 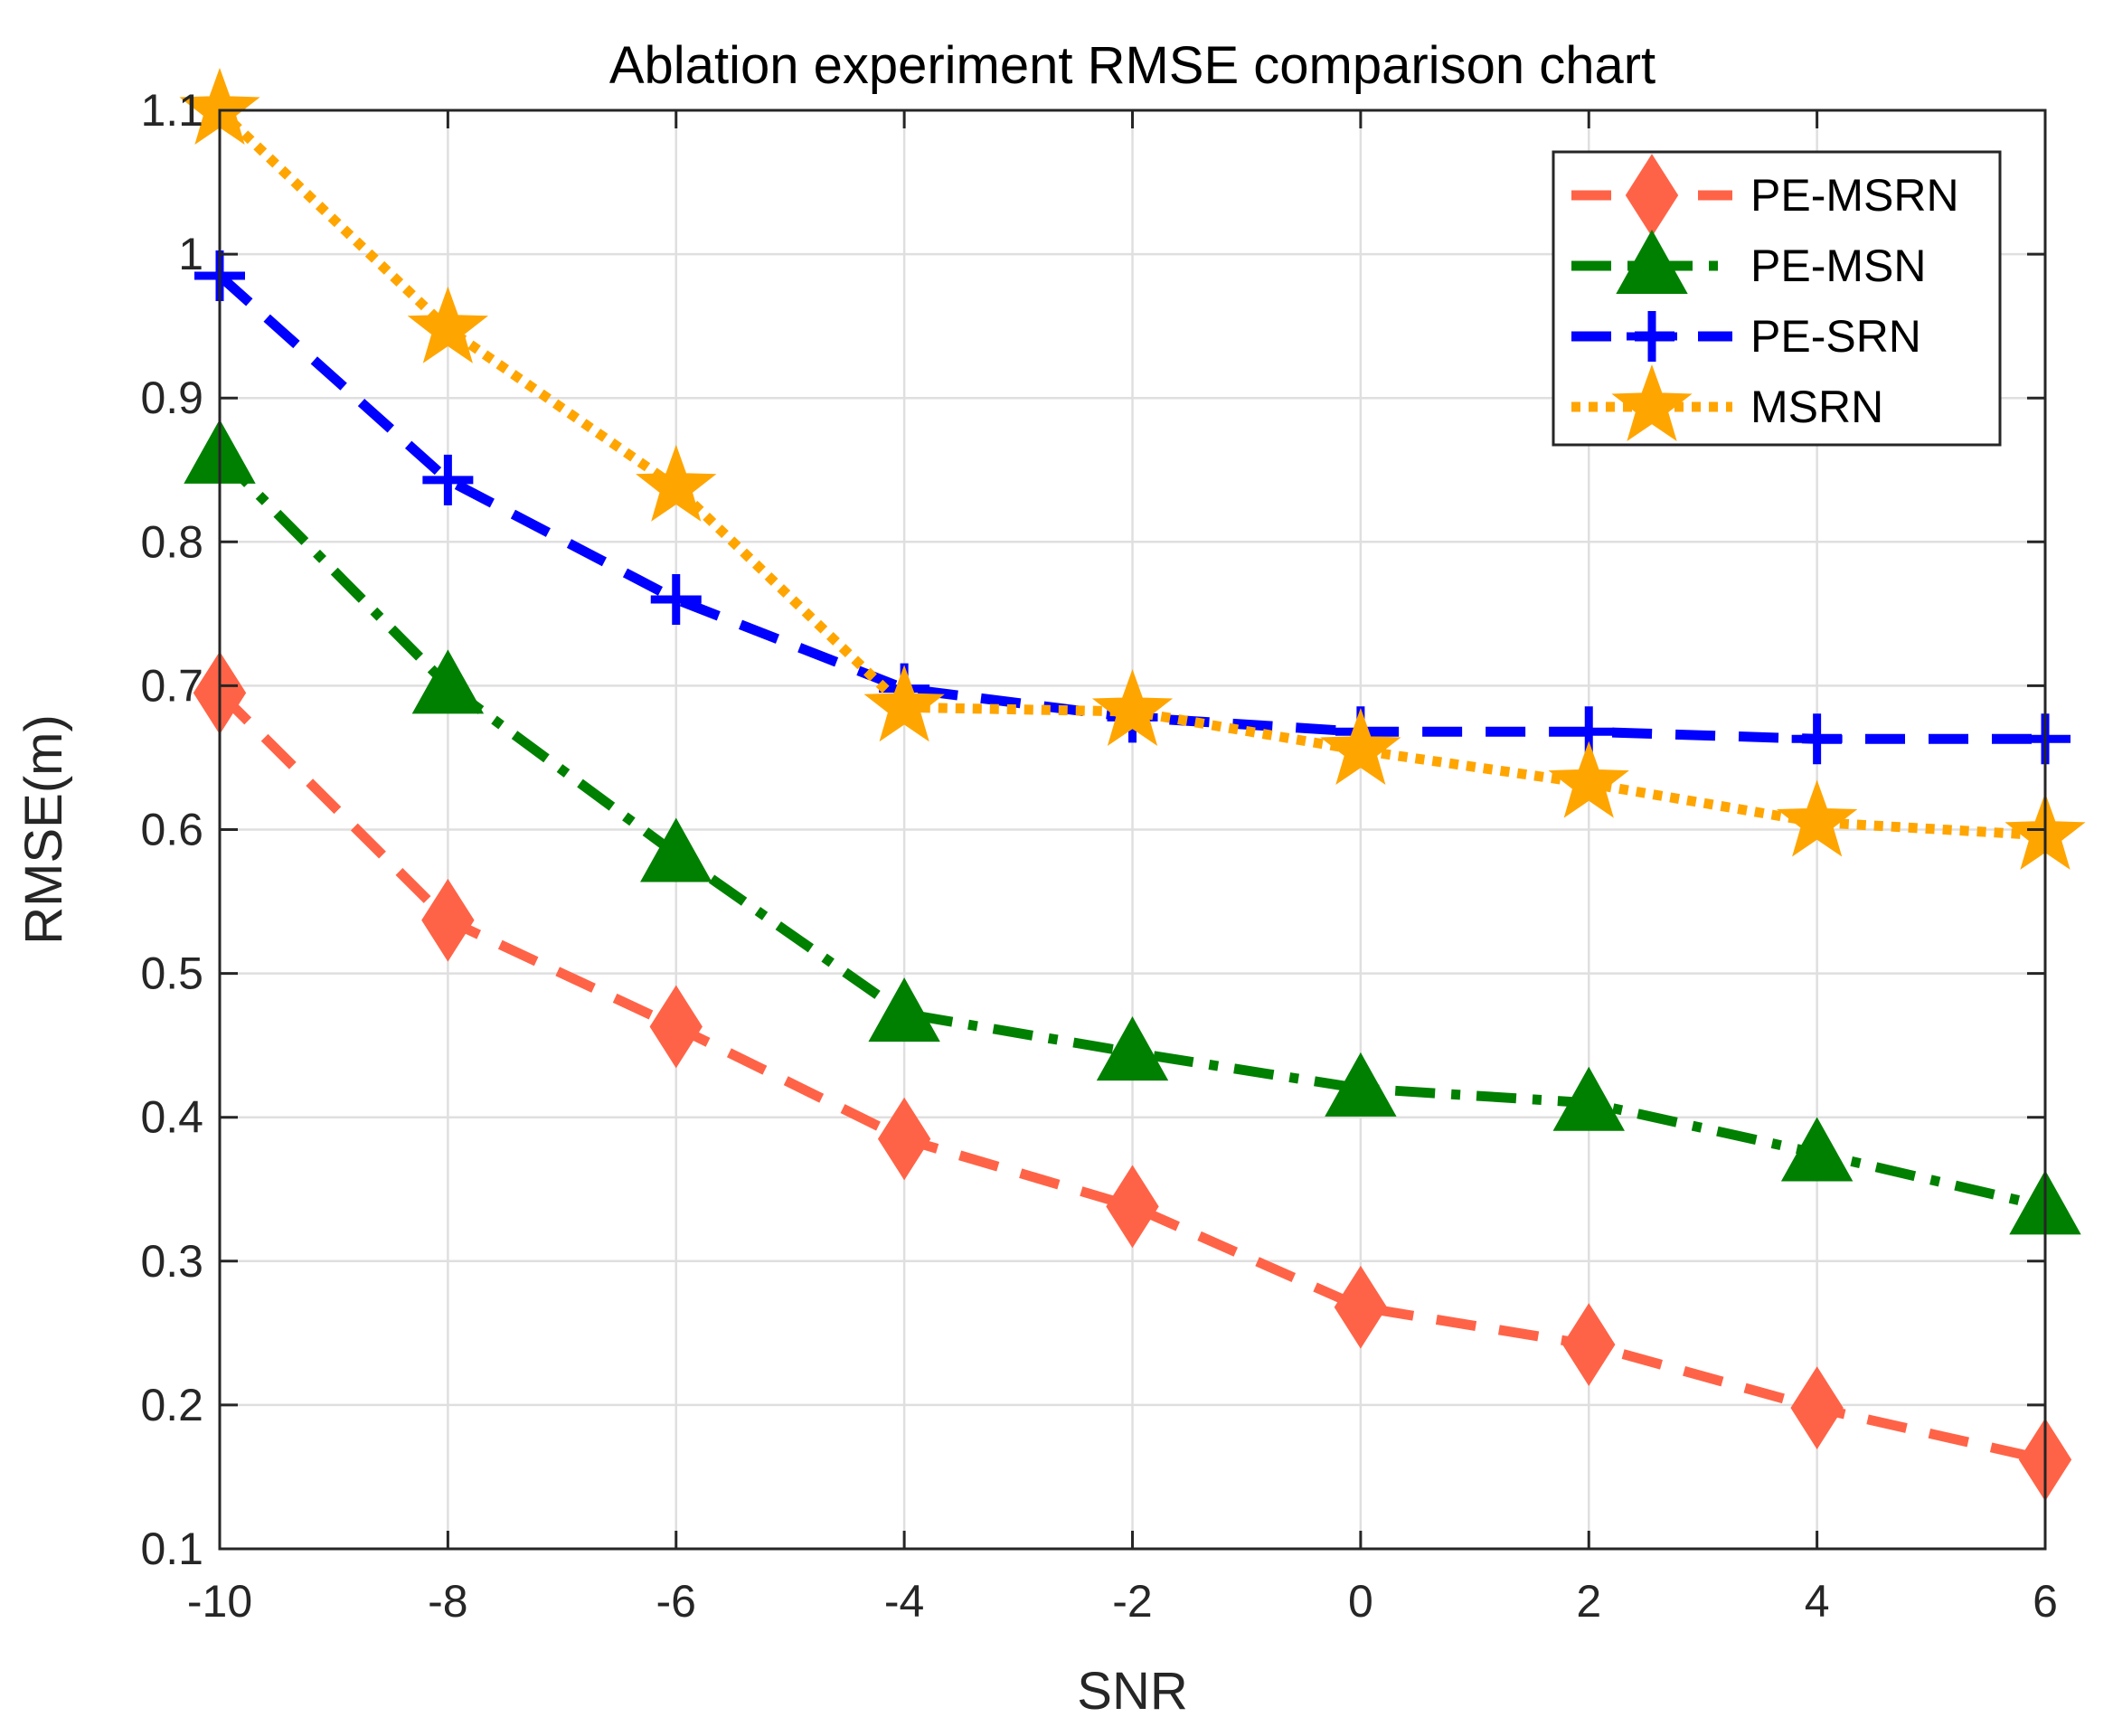 What do you see at coordinates (1748, 261) in the screenshot?
I see `legend-item: PE-MSN` at bounding box center [1748, 261].